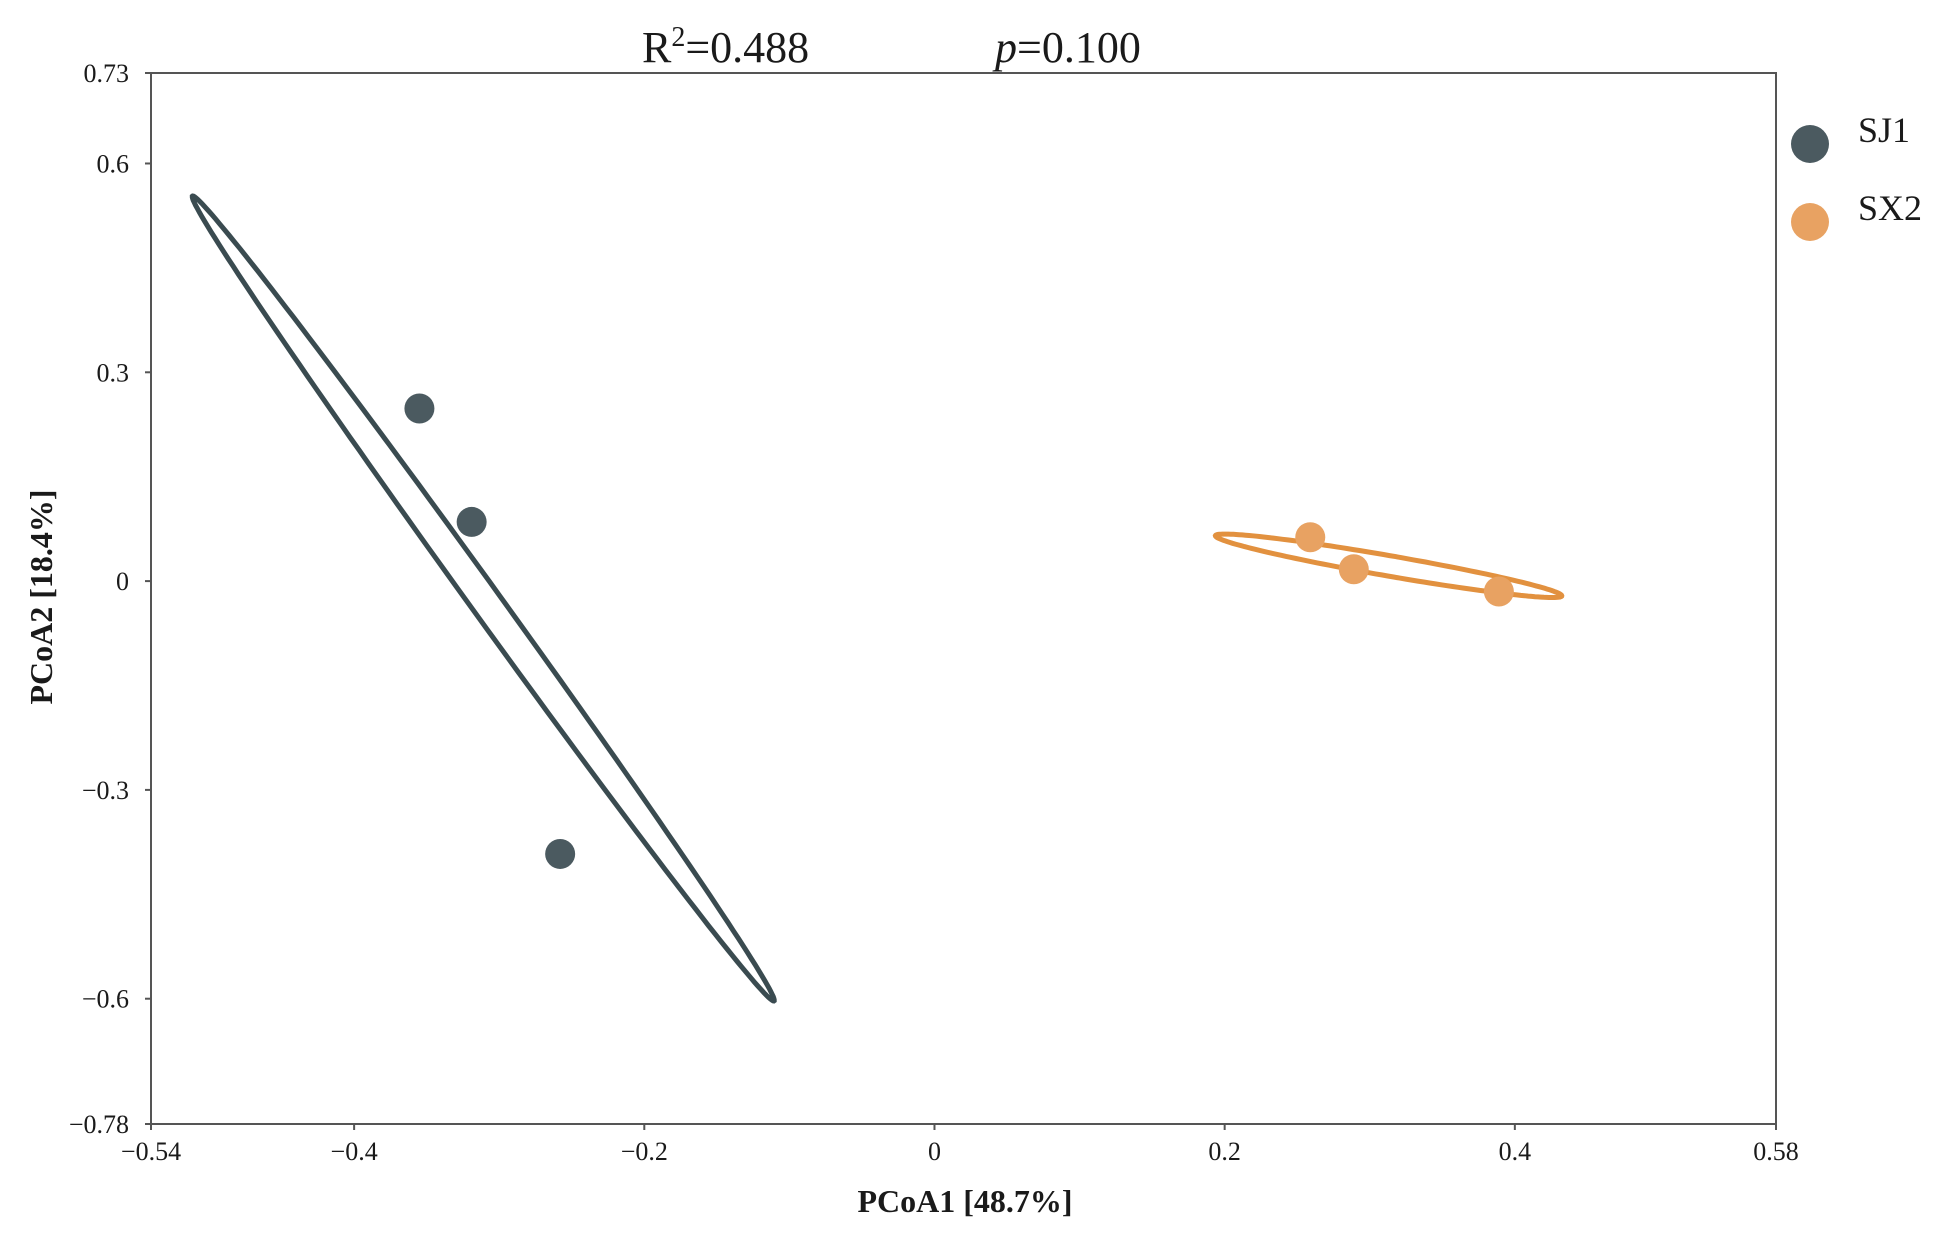 The image size is (1945, 1233). I want to click on legend-label-sx2: SX2, so click(1890, 208).